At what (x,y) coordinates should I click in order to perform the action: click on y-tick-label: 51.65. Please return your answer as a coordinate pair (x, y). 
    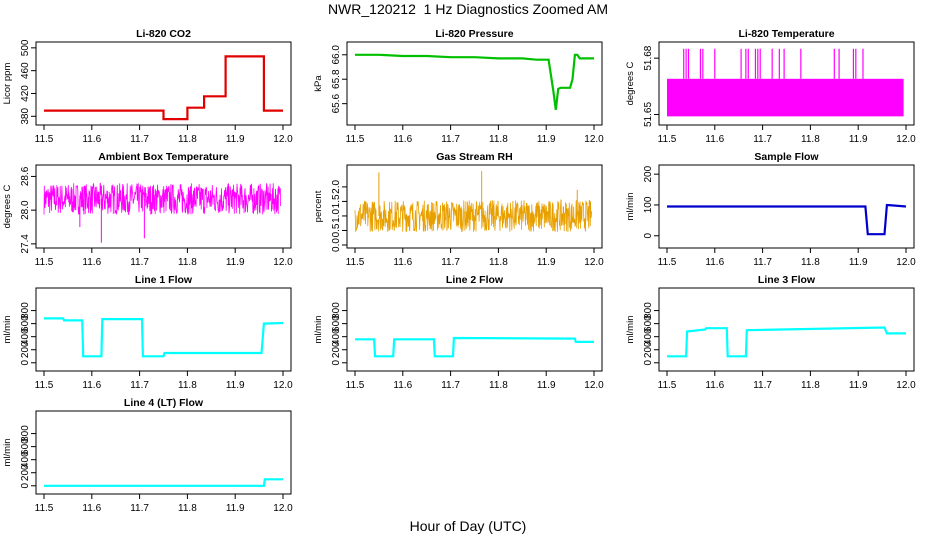
    Looking at the image, I should click on (648, 114).